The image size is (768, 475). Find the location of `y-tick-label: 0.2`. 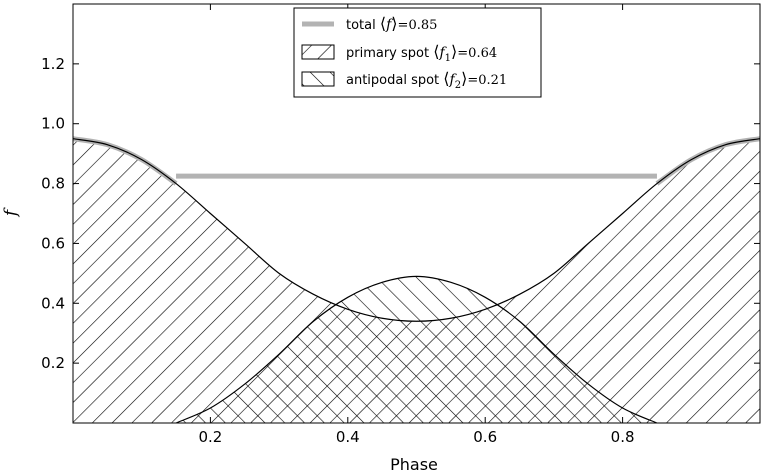

y-tick-label: 0.2 is located at coordinates (53, 363).